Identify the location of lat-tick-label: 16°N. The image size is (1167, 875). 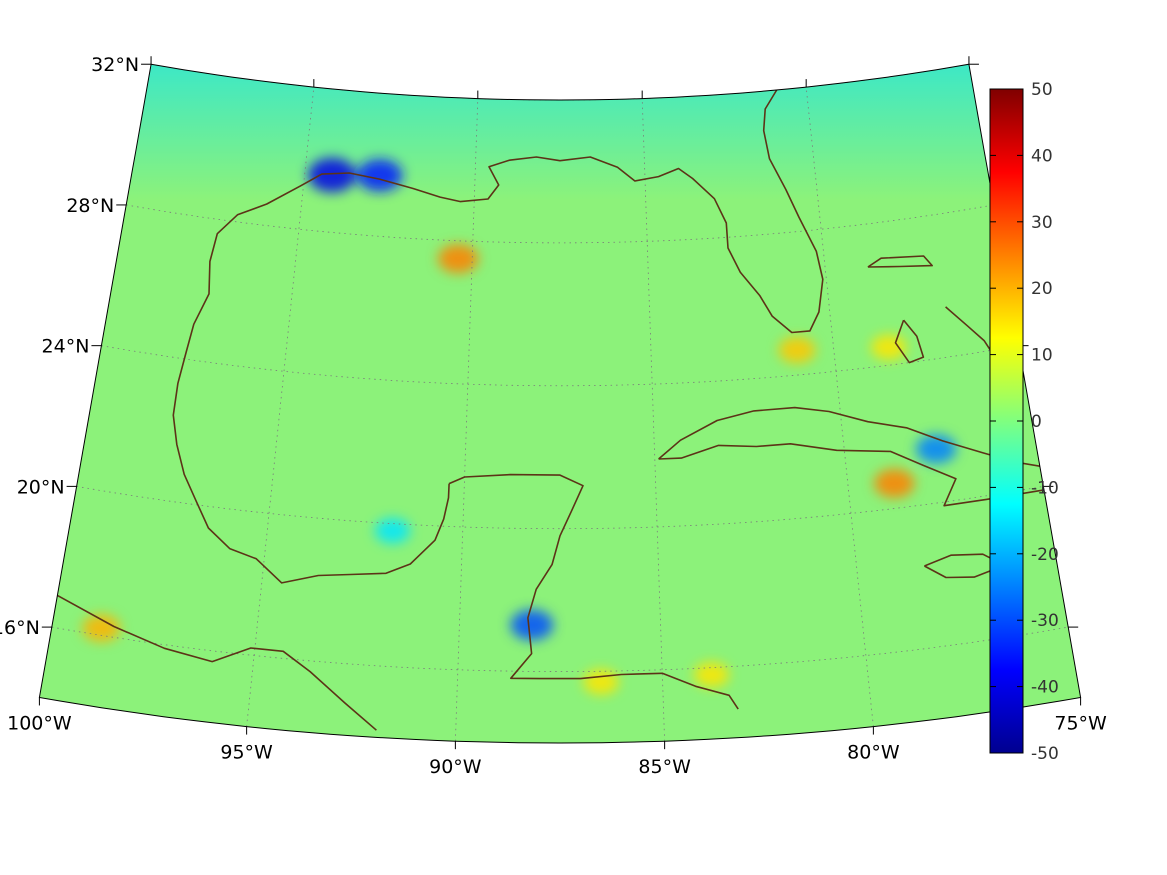
(20, 628).